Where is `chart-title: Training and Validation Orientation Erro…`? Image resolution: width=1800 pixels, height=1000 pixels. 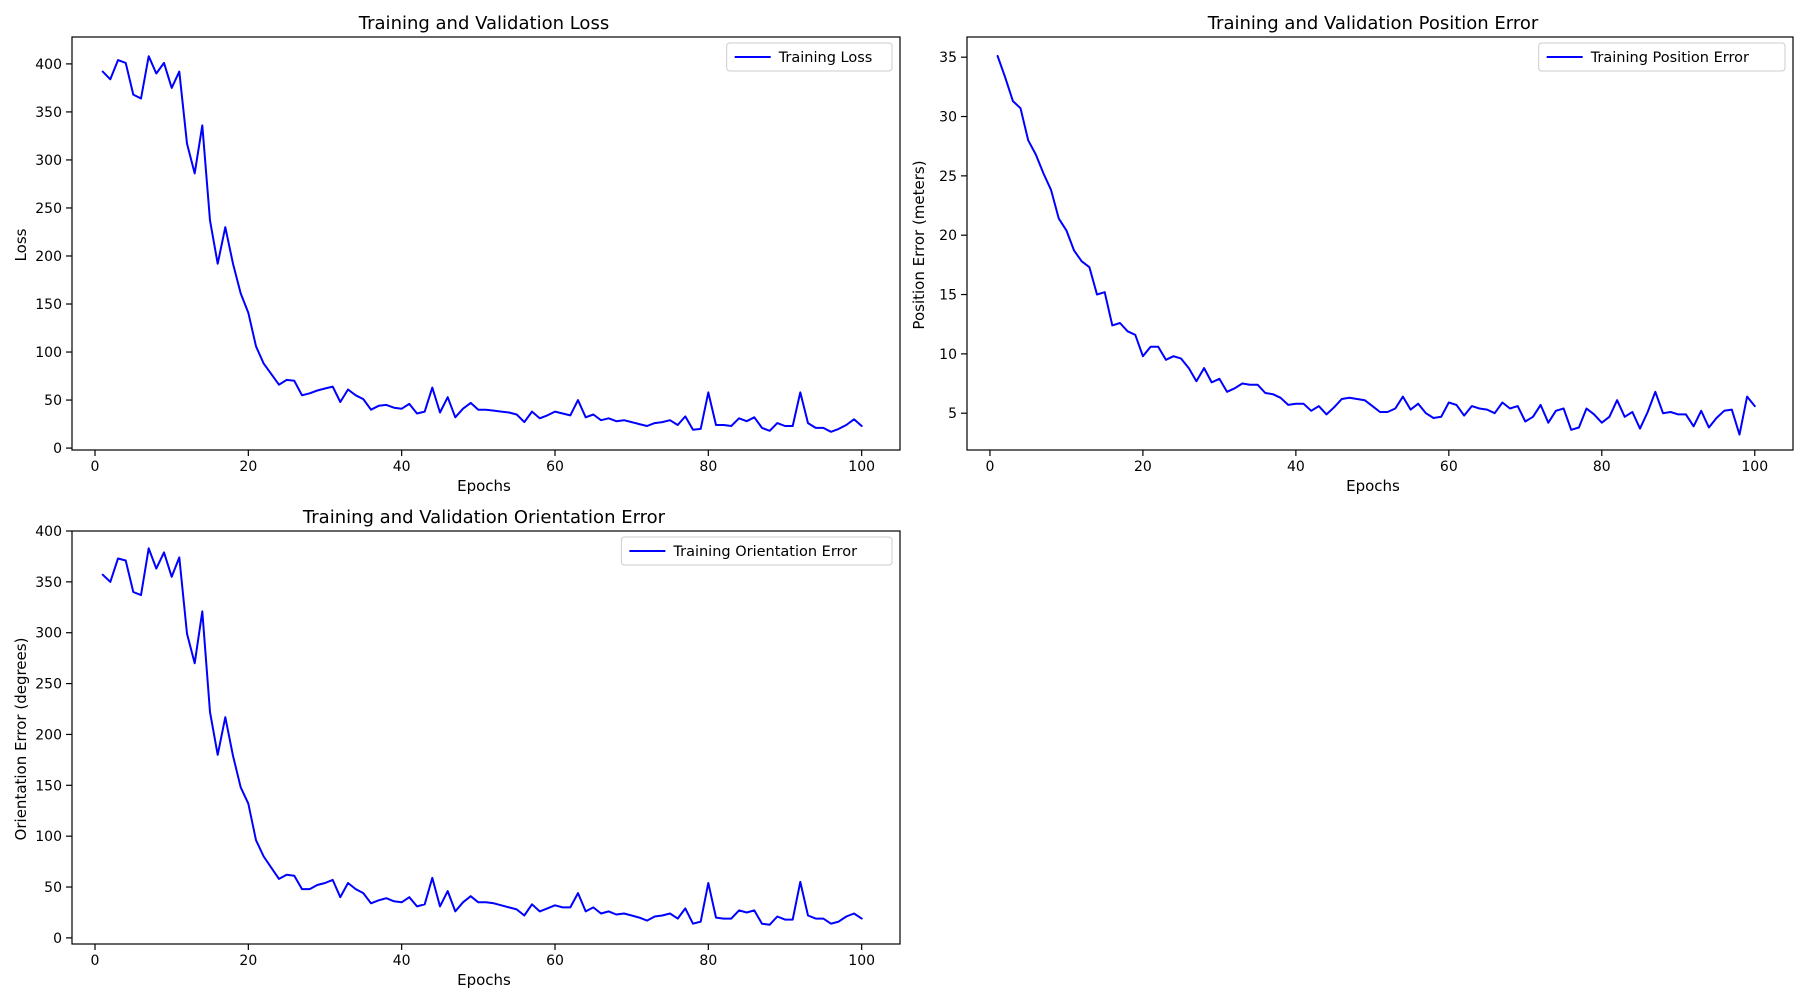 chart-title: Training and Validation Orientation Erro… is located at coordinates (484, 517).